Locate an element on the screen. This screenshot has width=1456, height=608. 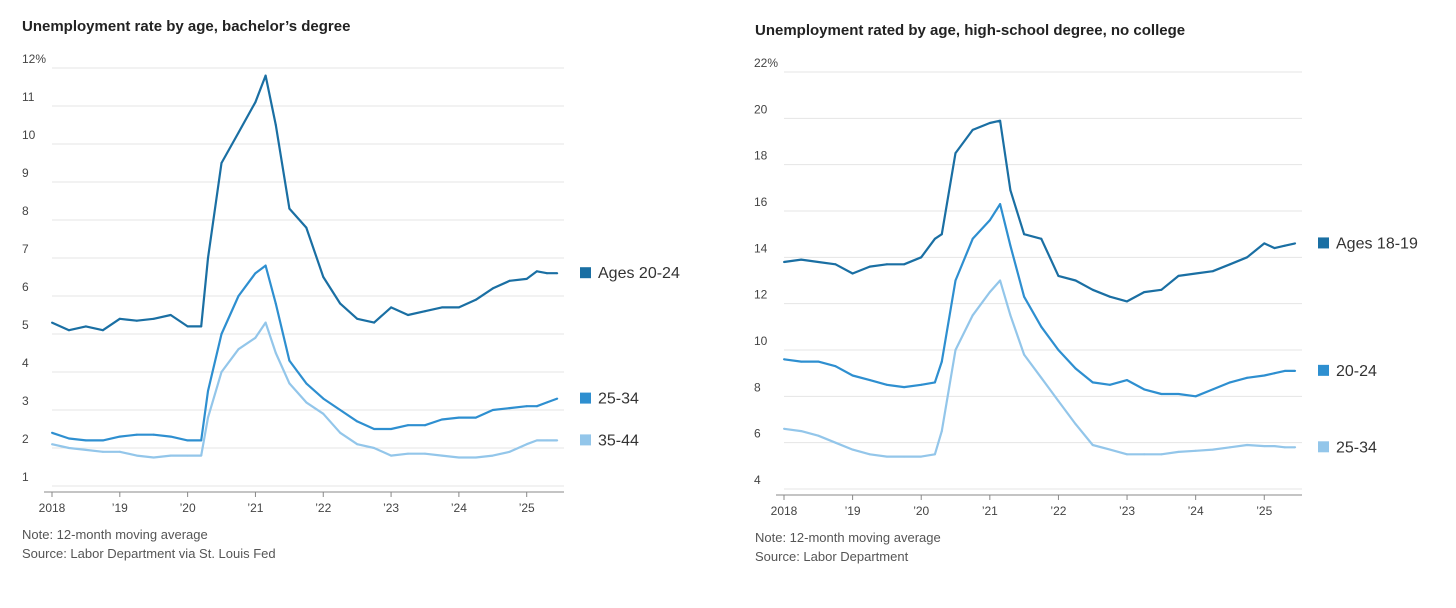
legend-label: Ages 20-24 is located at coordinates (639, 273).